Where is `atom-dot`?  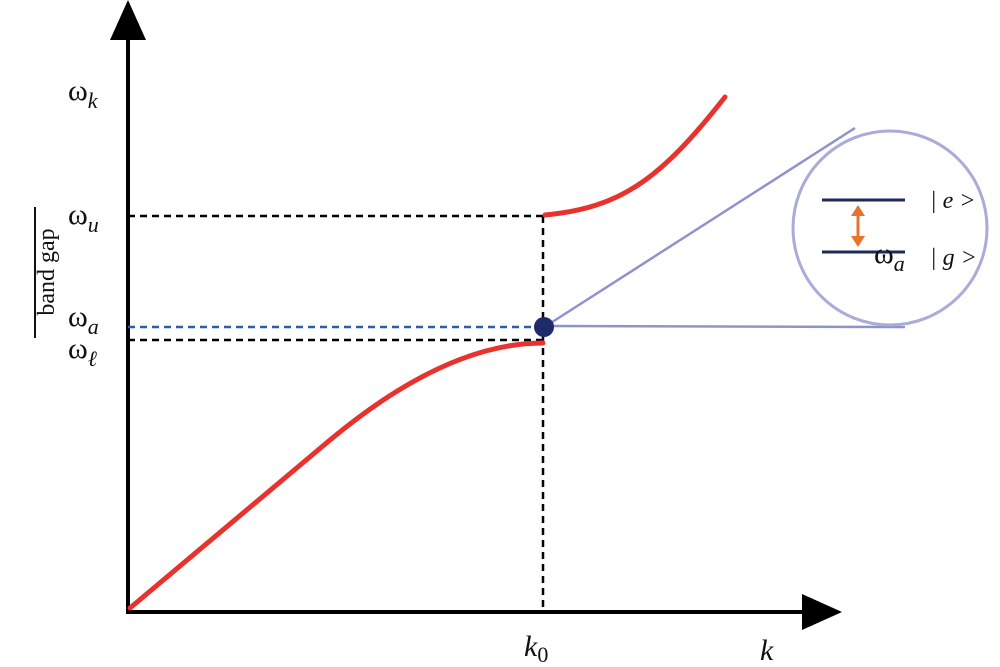 atom-dot is located at coordinates (544, 327).